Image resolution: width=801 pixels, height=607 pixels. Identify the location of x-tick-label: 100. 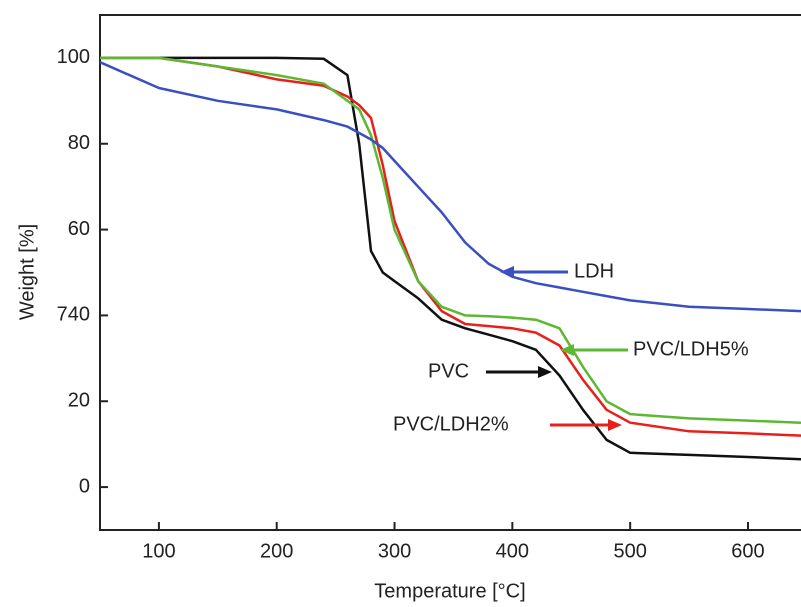
(158, 551).